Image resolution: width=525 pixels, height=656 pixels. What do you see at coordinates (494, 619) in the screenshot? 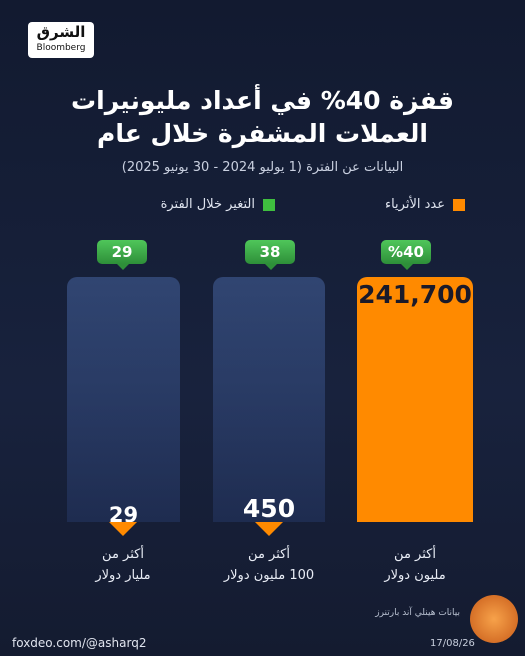
I see `fox-icon` at bounding box center [494, 619].